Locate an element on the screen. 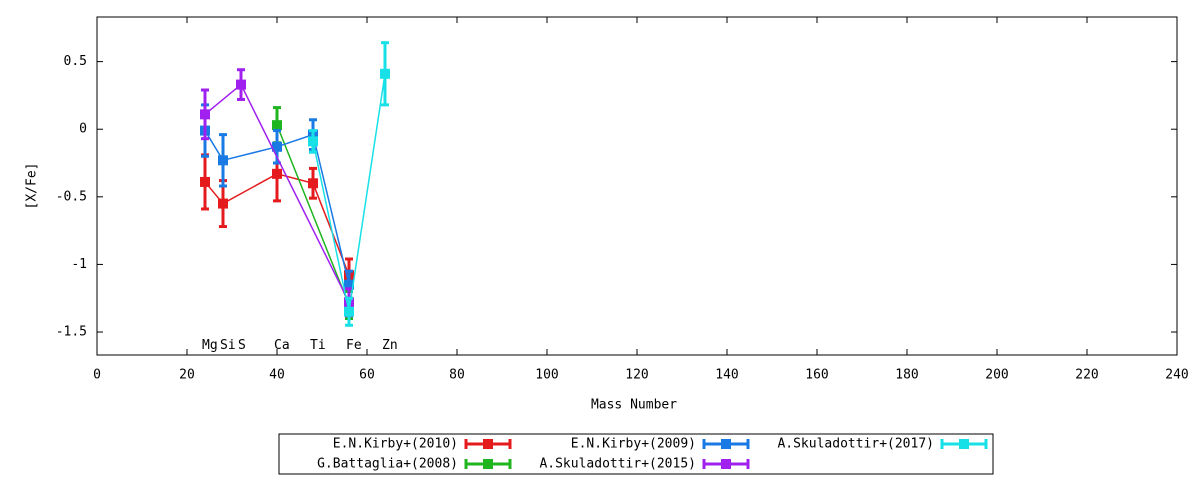 The image size is (1200, 480). x-tick-label: 140 is located at coordinates (726, 375).